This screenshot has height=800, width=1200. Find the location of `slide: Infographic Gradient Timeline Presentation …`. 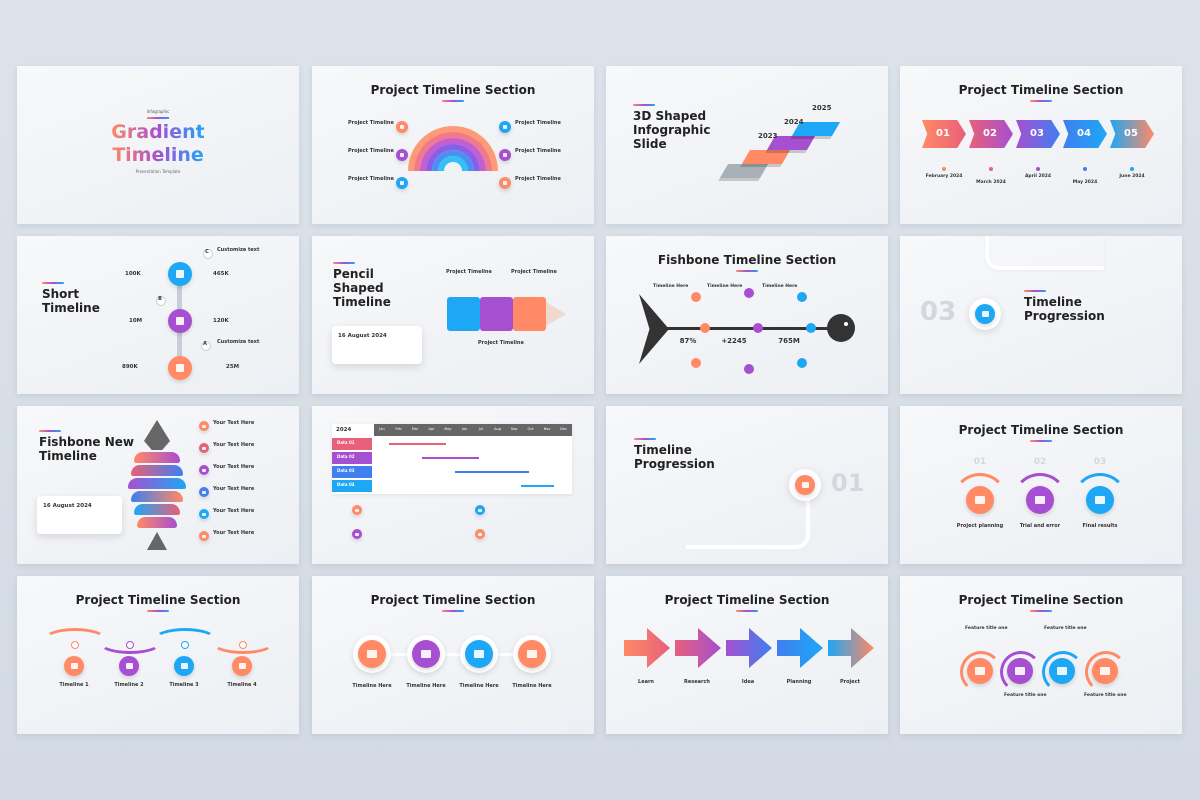

slide: Infographic Gradient Timeline Presentation … is located at coordinates (158, 145).